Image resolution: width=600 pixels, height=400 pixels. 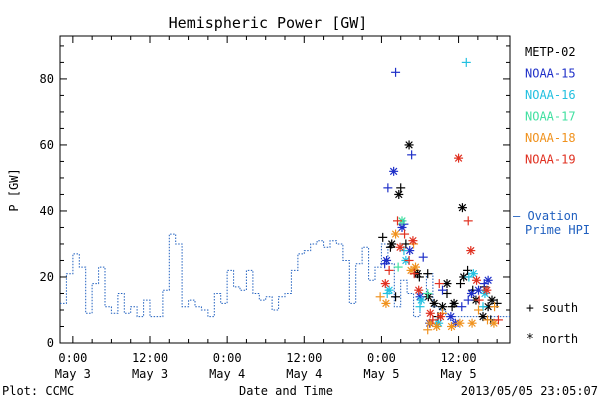 What do you see at coordinates (550, 52) in the screenshot?
I see `legend-metp-02: METP-02` at bounding box center [550, 52].